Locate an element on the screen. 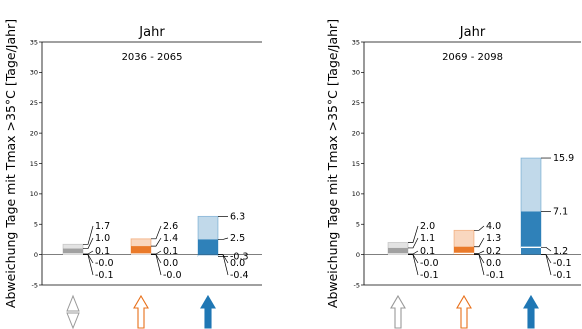 The width and height of the screenshot is (582, 329). value-label-low: -0.3 is located at coordinates (239, 256).